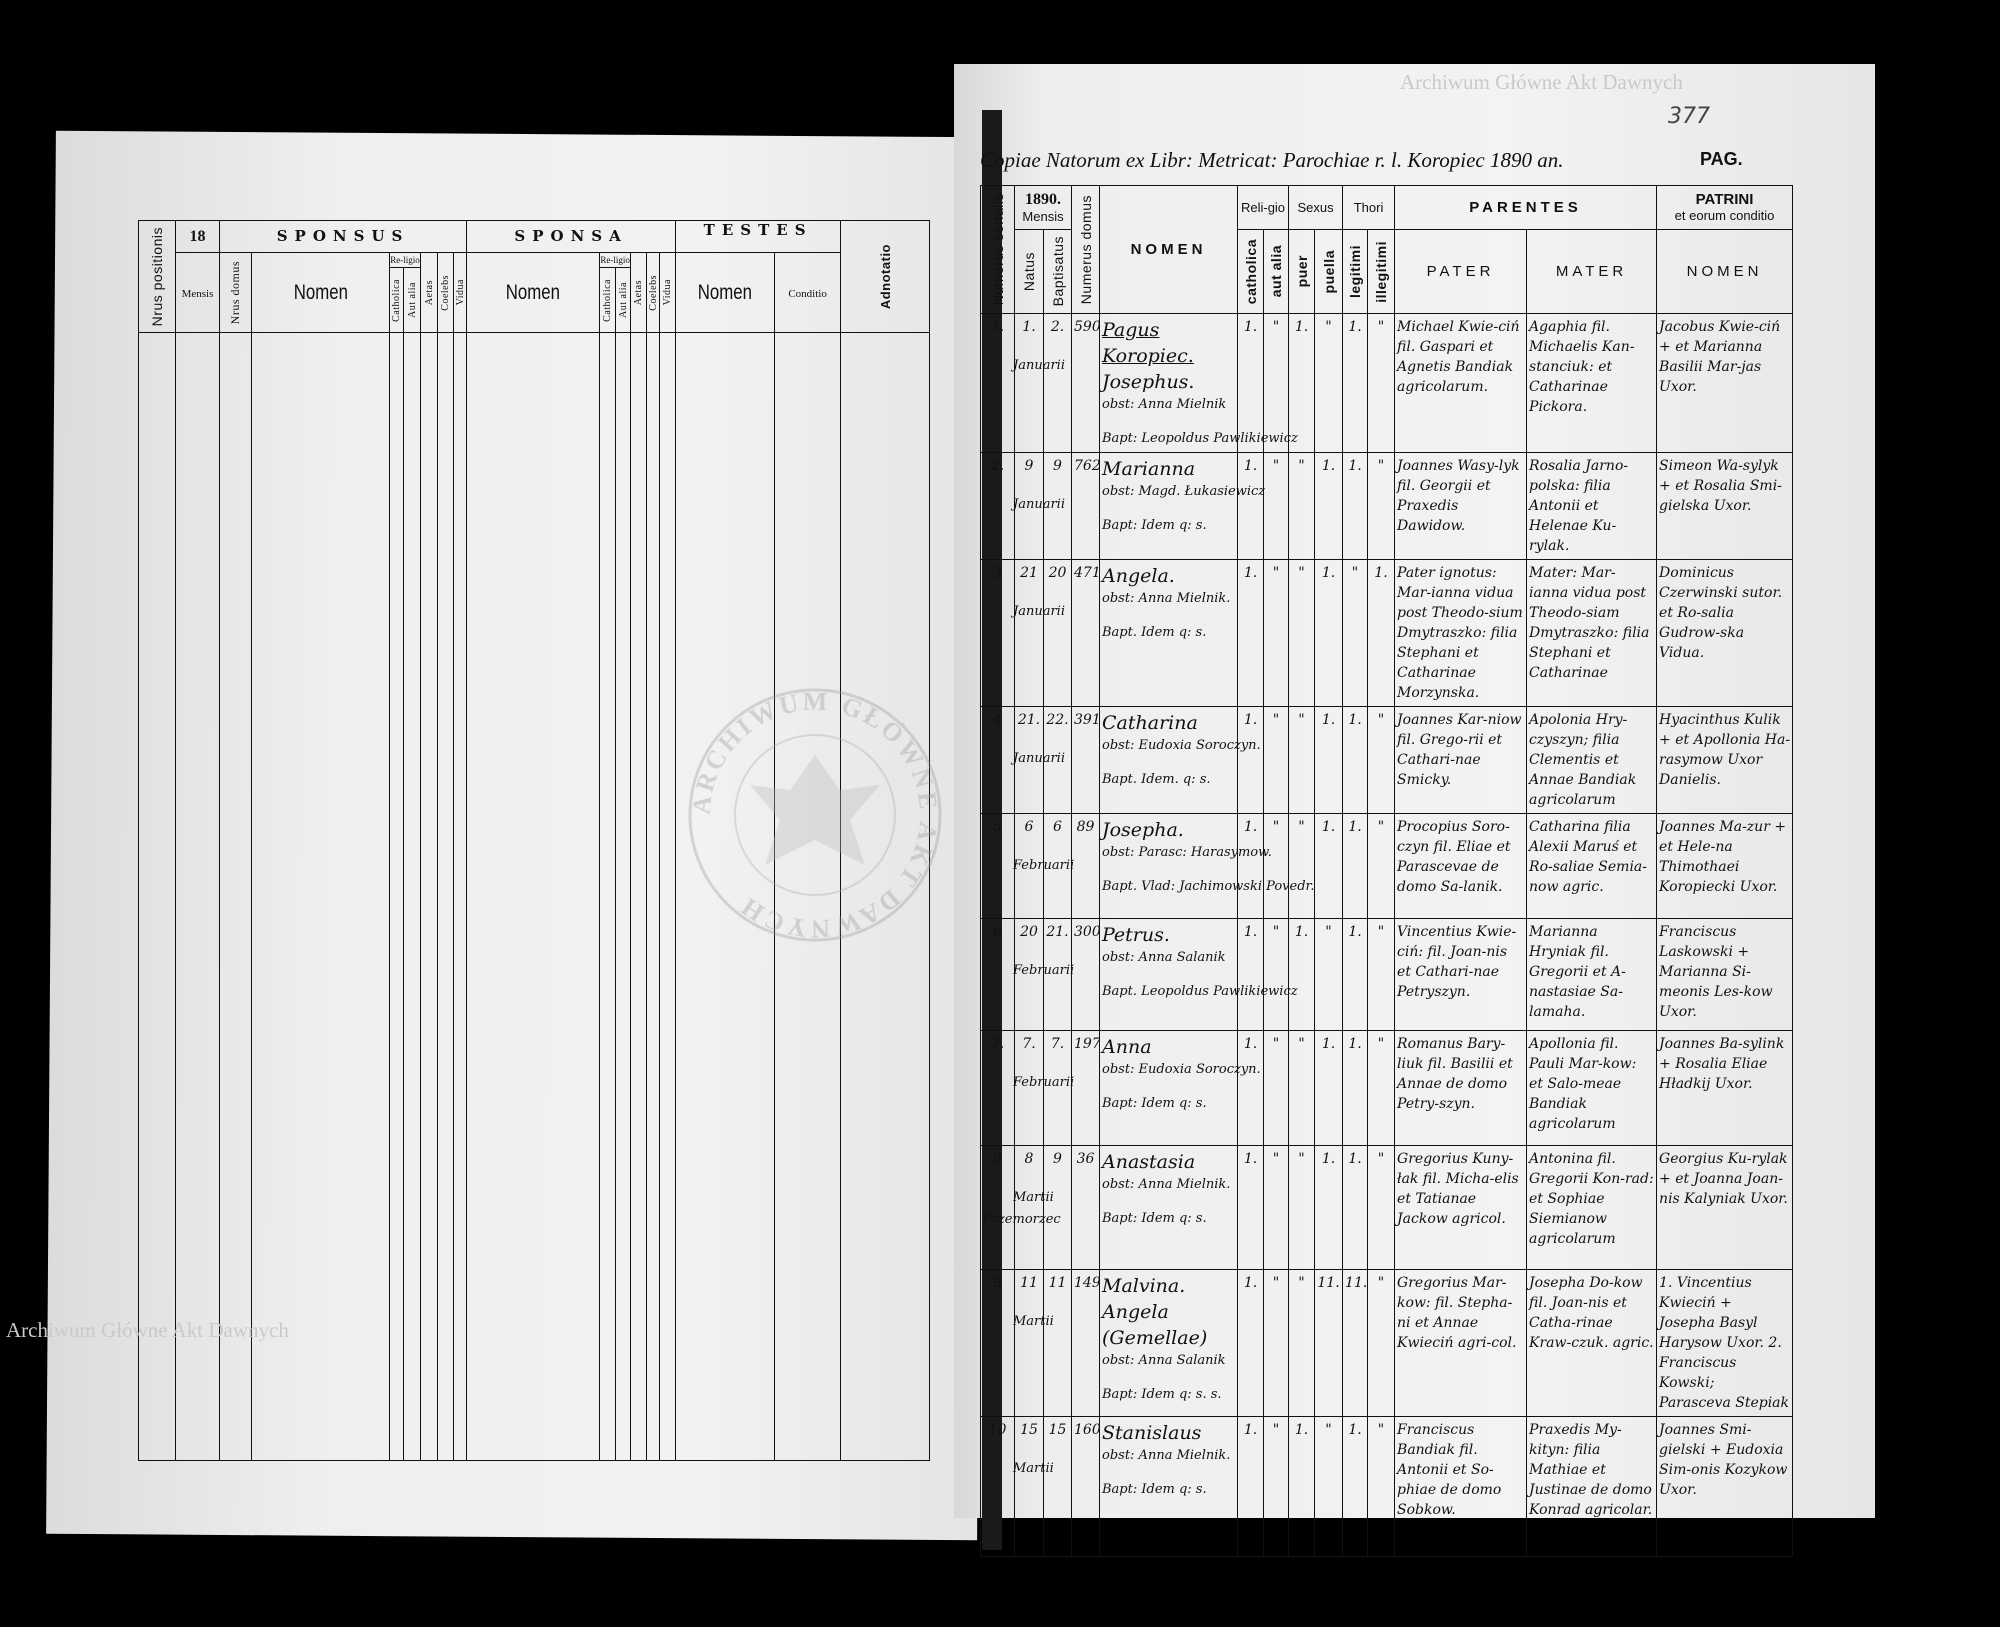 The height and width of the screenshot is (1627, 2000). Describe the element at coordinates (1033, 1321) in the screenshot. I see `month-label: Martii` at that location.